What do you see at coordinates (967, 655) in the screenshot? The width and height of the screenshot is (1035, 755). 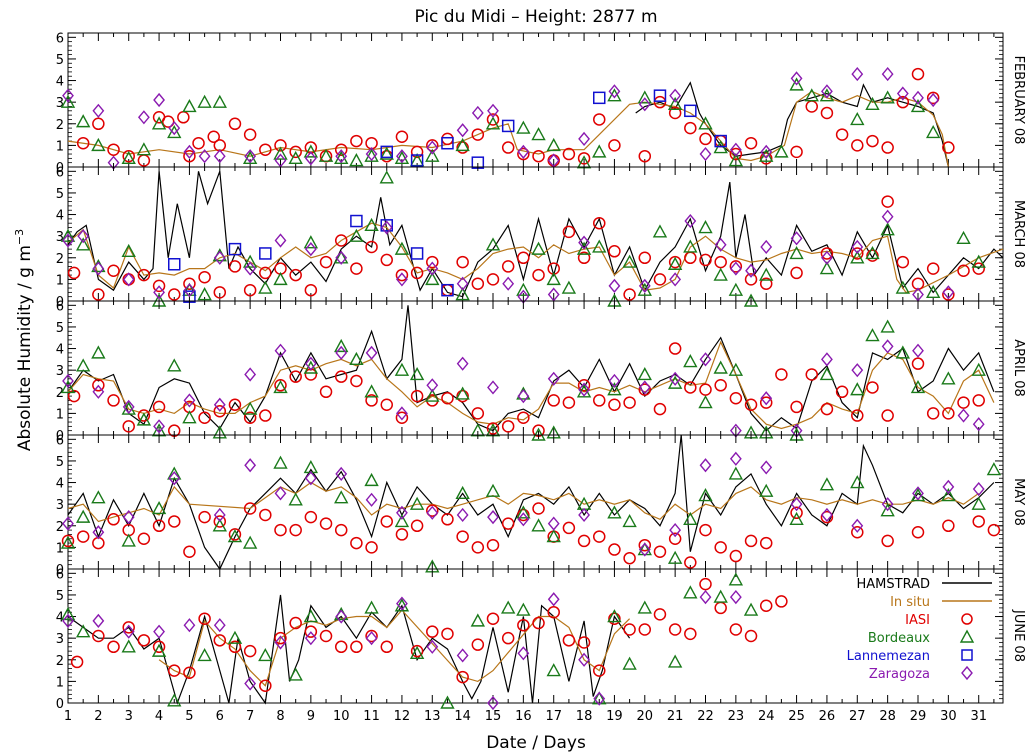 I see `legend-square-marker` at bounding box center [967, 655].